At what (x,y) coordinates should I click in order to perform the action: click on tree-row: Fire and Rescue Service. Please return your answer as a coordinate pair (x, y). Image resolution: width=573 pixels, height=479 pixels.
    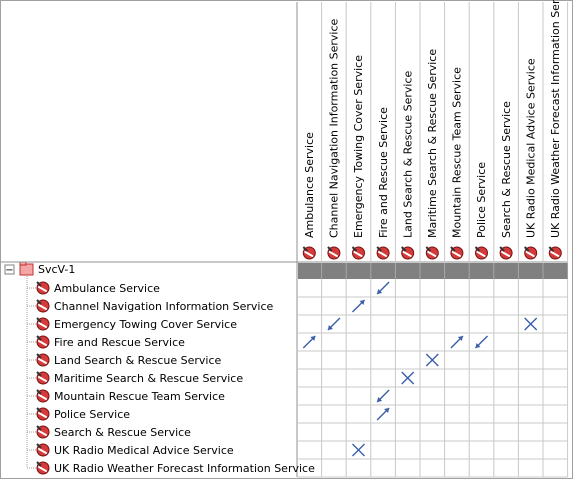
    Looking at the image, I should click on (297, 343).